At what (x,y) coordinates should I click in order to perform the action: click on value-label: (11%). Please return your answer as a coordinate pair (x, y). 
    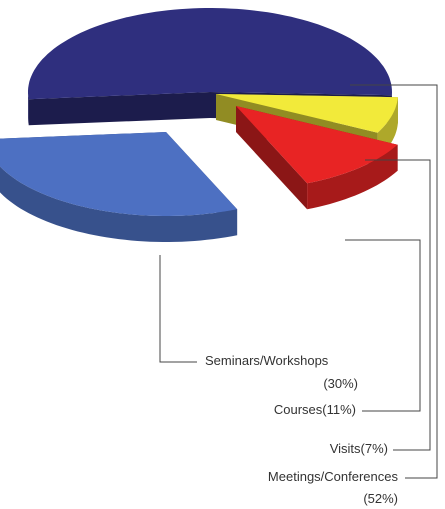
    Looking at the image, I should click on (339, 409).